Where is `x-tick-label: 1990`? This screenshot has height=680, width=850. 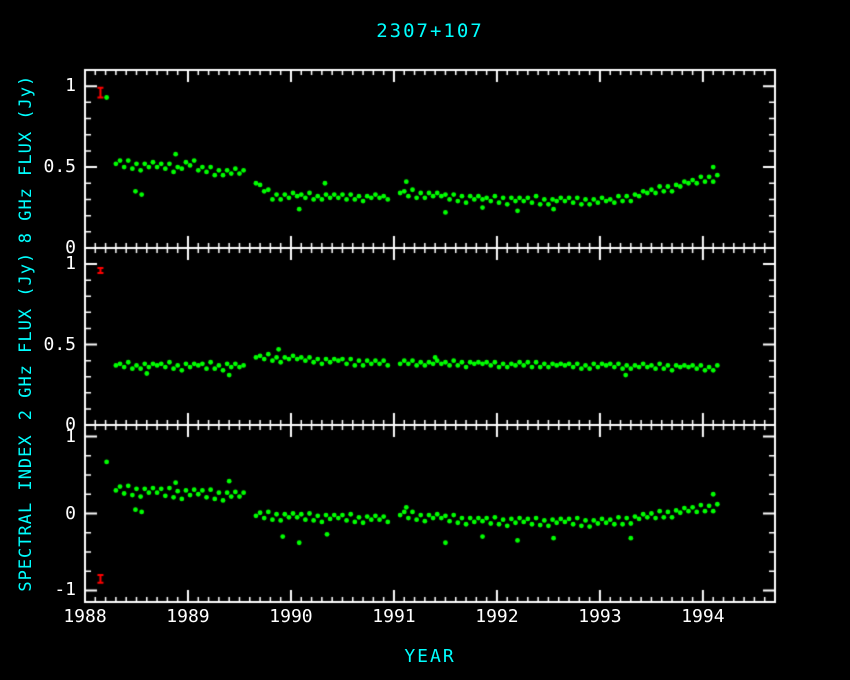
x-tick-label: 1990 is located at coordinates (291, 616).